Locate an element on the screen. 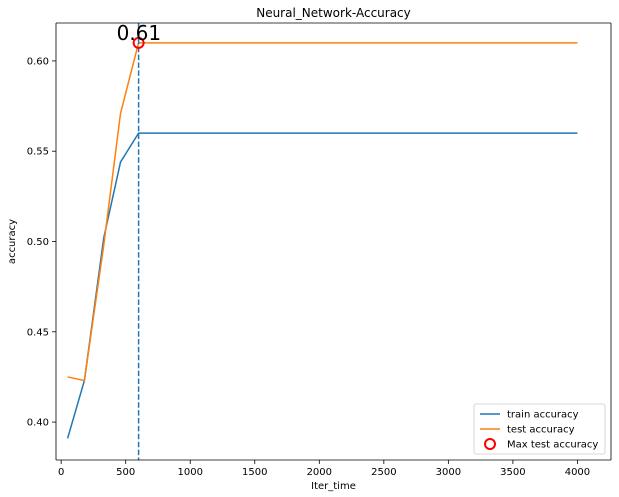 The image size is (619, 497). annotation-layer: 0.61 is located at coordinates (139, 240).